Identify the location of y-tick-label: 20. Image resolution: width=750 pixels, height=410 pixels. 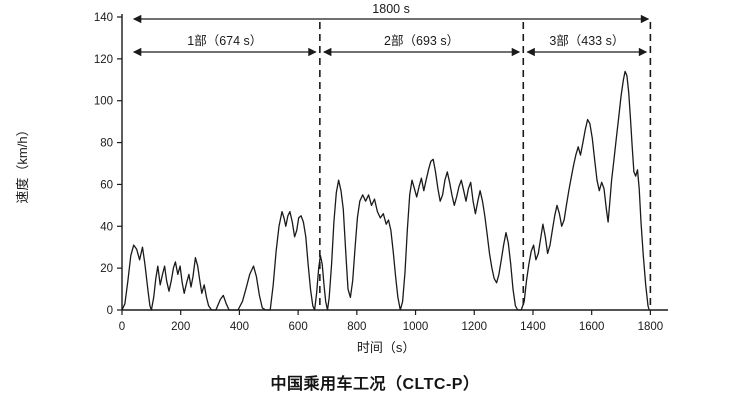
(106, 269).